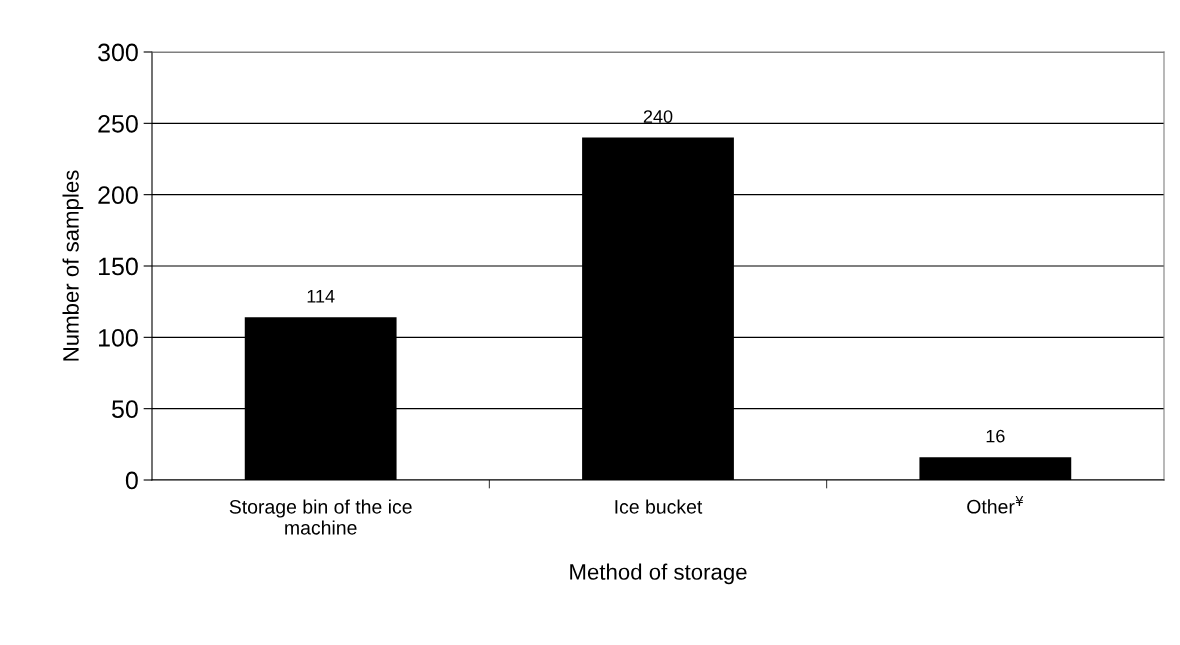 The image size is (1180, 645). What do you see at coordinates (995, 505) in the screenshot?
I see `x-tick-label: Other$^{¥}$` at bounding box center [995, 505].